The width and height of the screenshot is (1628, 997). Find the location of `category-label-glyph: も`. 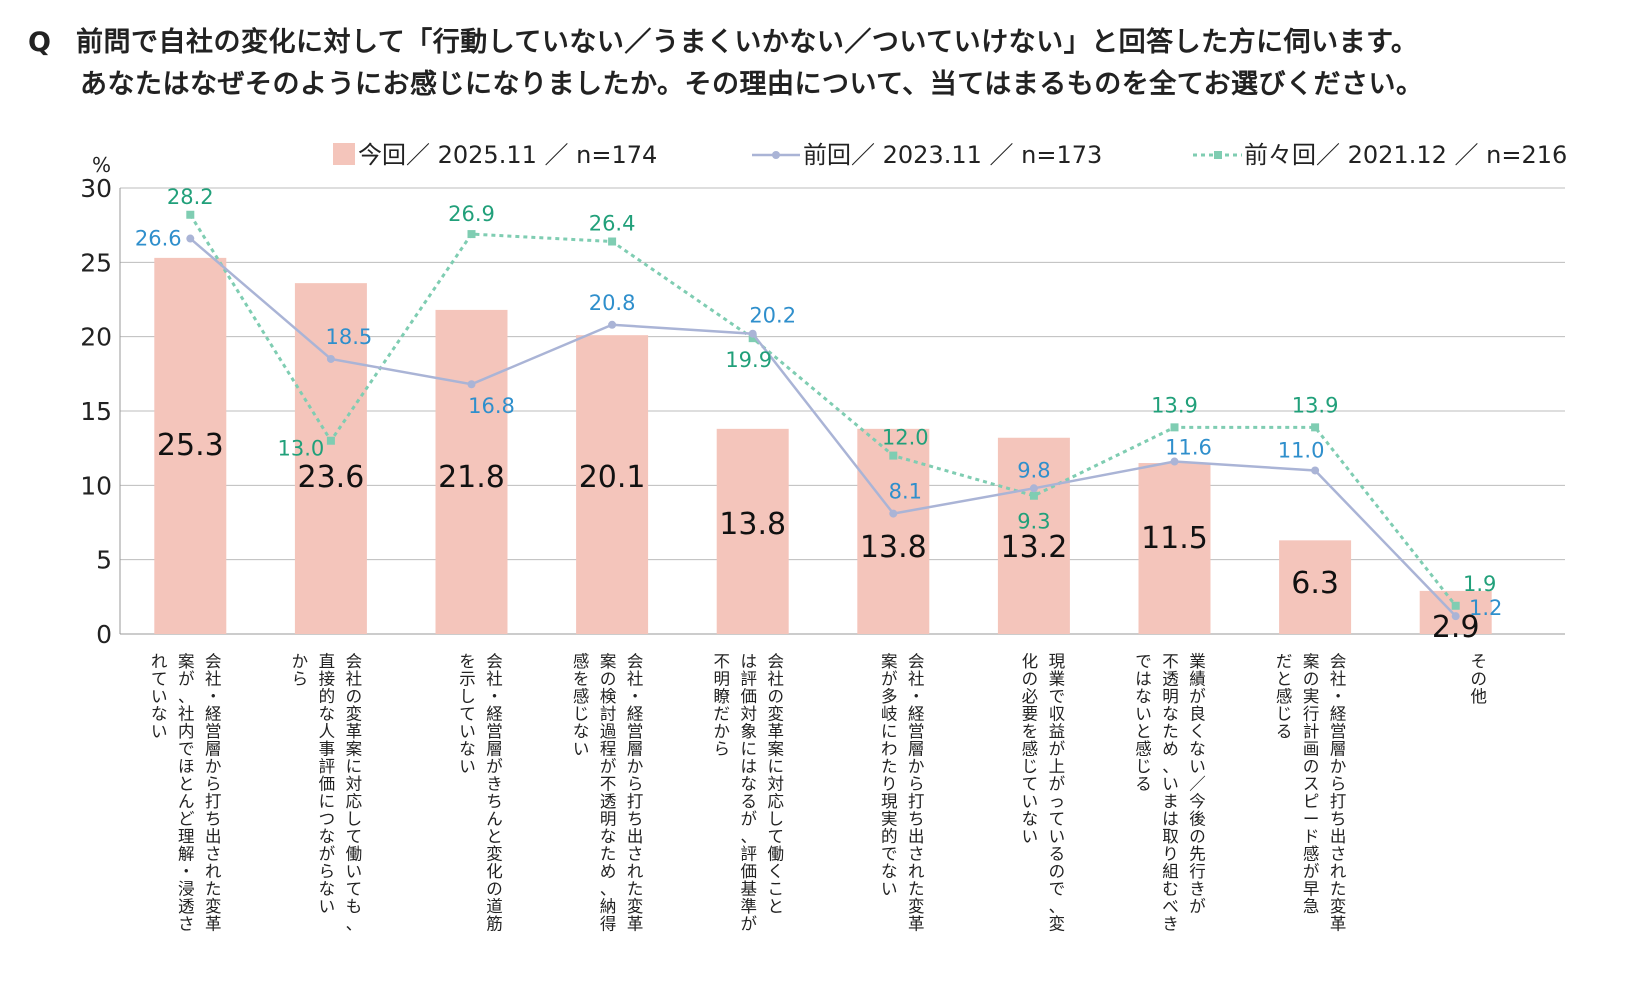

category-label-glyph: も is located at coordinates (354, 906).